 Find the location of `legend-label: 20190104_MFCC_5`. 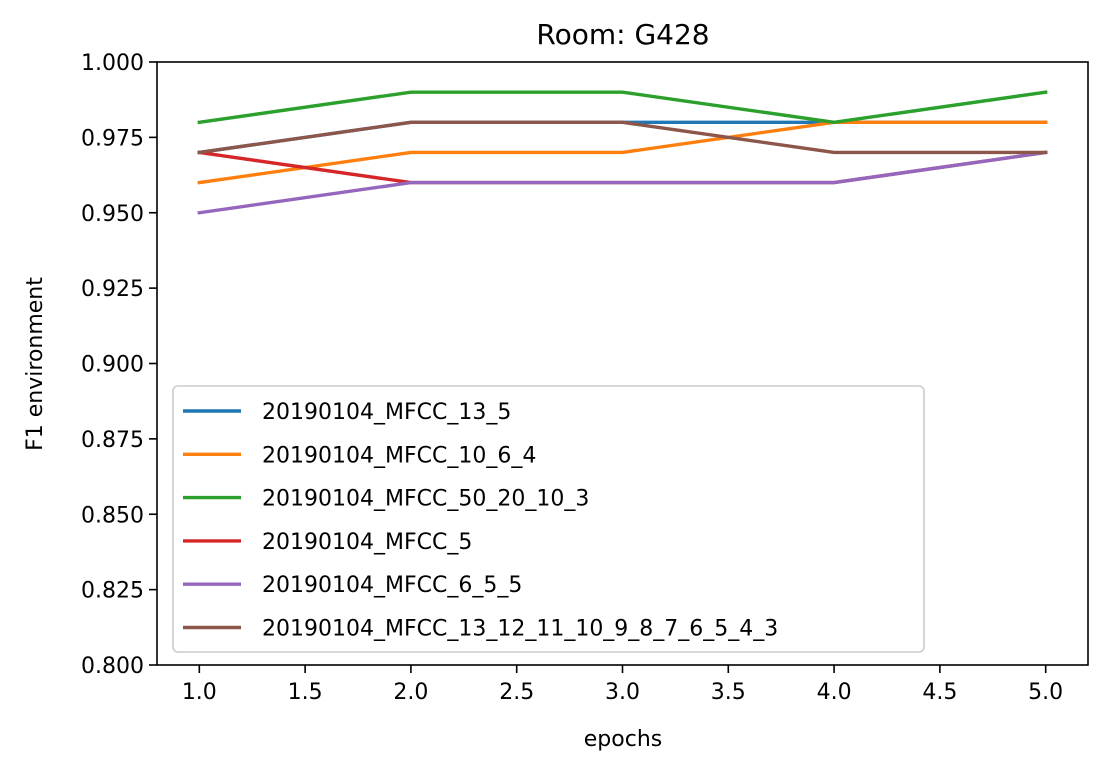

legend-label: 20190104_MFCC_5 is located at coordinates (367, 542).